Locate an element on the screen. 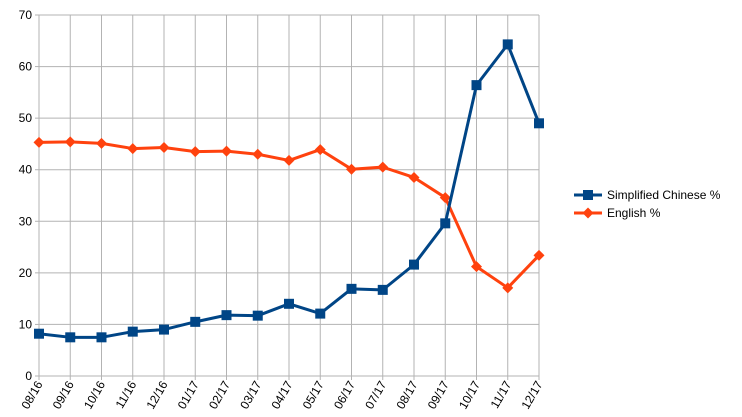 The image size is (742, 417). x-tick-label: 08/16 is located at coordinates (31, 394).